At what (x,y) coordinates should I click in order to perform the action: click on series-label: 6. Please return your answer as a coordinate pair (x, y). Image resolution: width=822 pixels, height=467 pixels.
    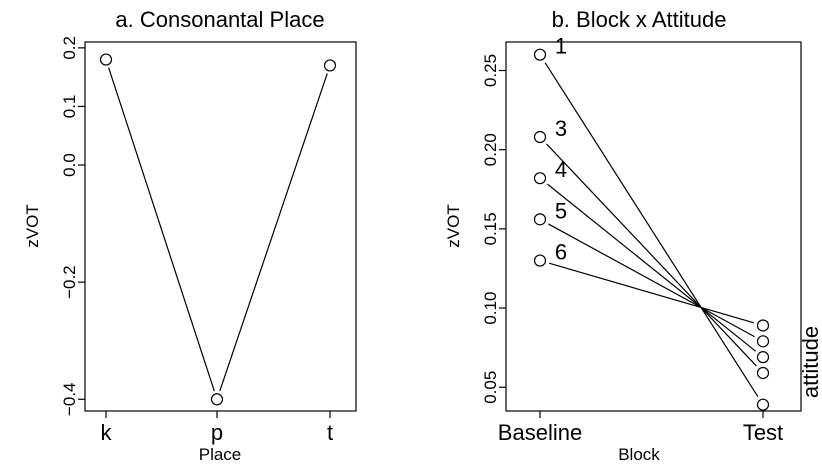
    Looking at the image, I should click on (561, 252).